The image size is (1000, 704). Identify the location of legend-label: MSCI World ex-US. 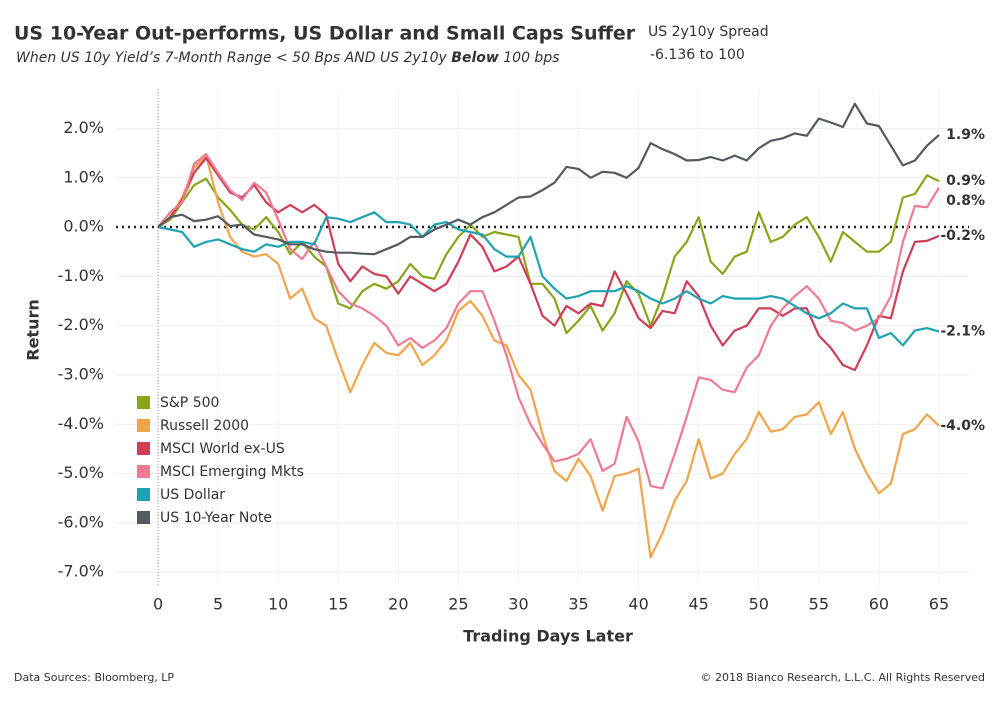
(222, 449).